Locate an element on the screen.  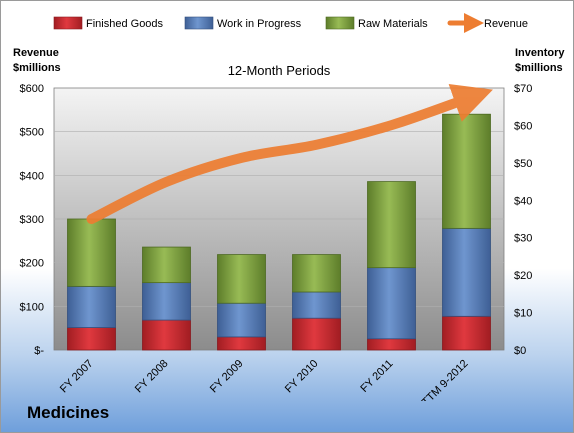
right-tick-label: $50 is located at coordinates (523, 164).